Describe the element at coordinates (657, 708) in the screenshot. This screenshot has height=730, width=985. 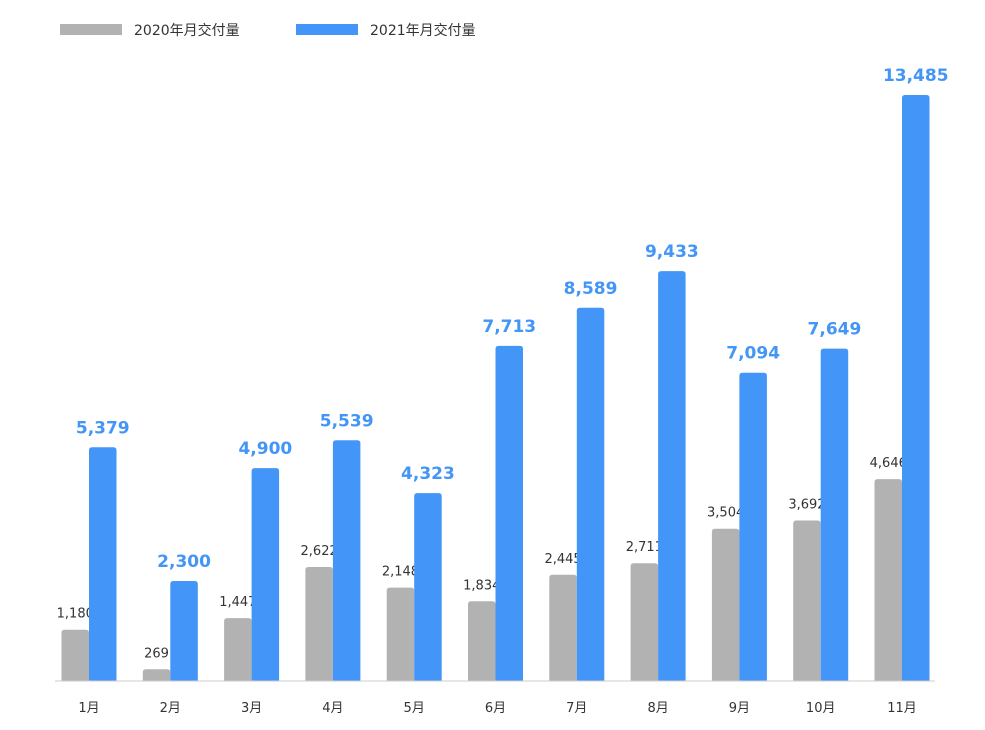
I see `x-tick-label-8: 8月` at that location.